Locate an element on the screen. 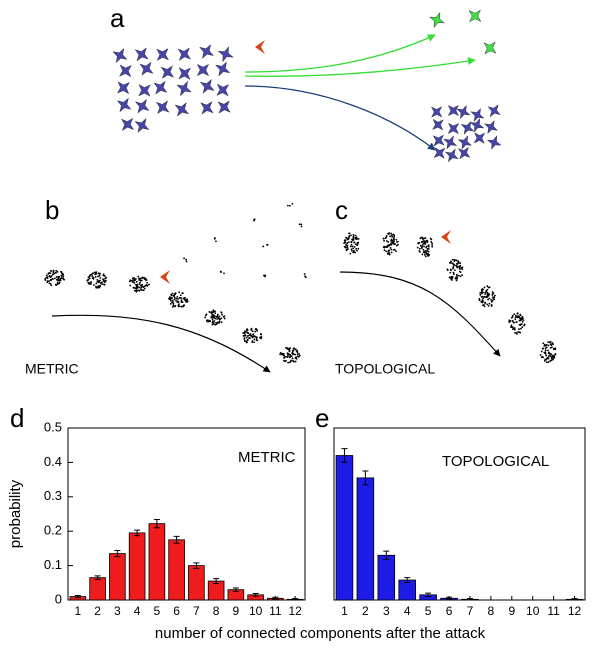  x-tick-label: 7 is located at coordinates (470, 611).